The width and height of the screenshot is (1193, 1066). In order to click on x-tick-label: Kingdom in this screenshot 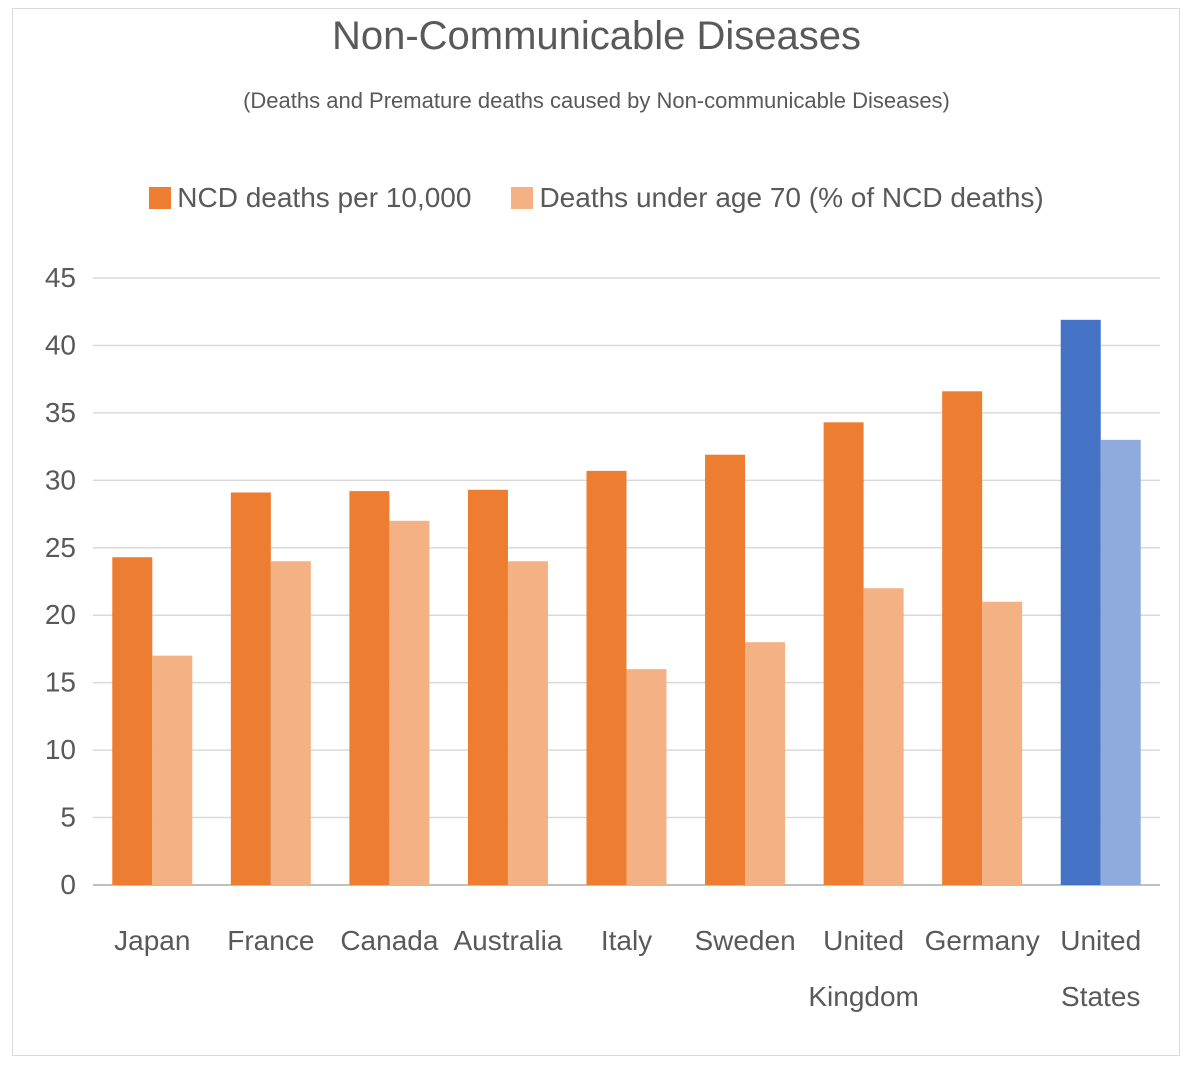, I will do `click(863, 996)`.